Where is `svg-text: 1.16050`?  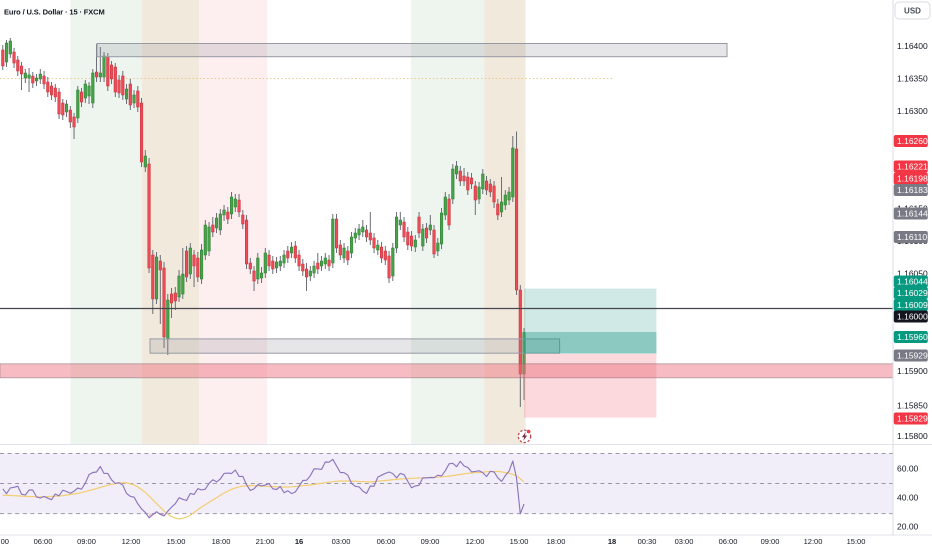
svg-text: 1.16050 is located at coordinates (912, 274).